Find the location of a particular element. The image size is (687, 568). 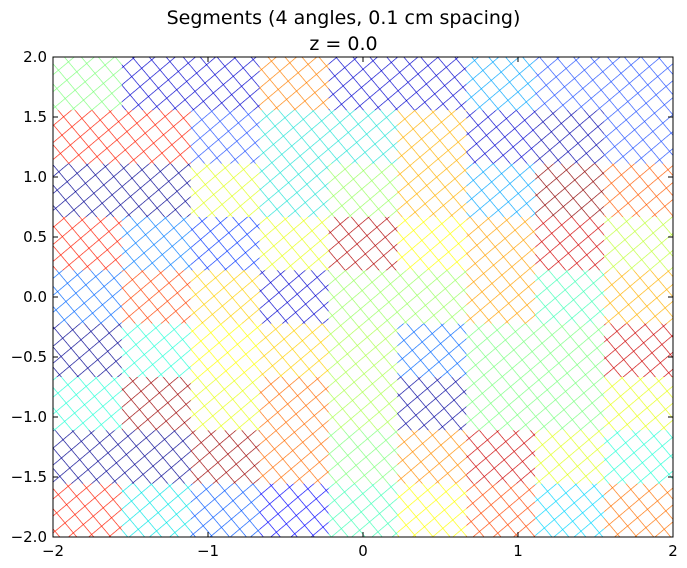

y-tick-label: 1.5 is located at coordinates (35, 117).